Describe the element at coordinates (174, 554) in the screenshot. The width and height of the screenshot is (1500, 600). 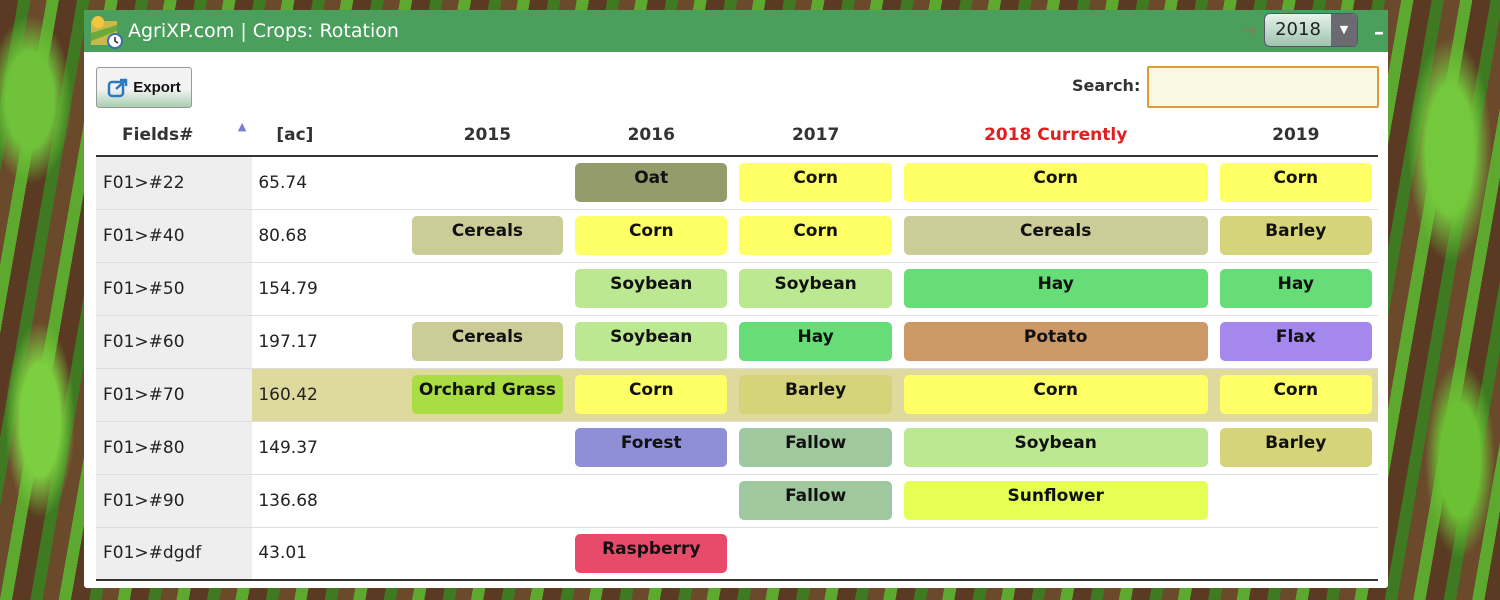
I see `field-cell: F01>#dgdf` at that location.